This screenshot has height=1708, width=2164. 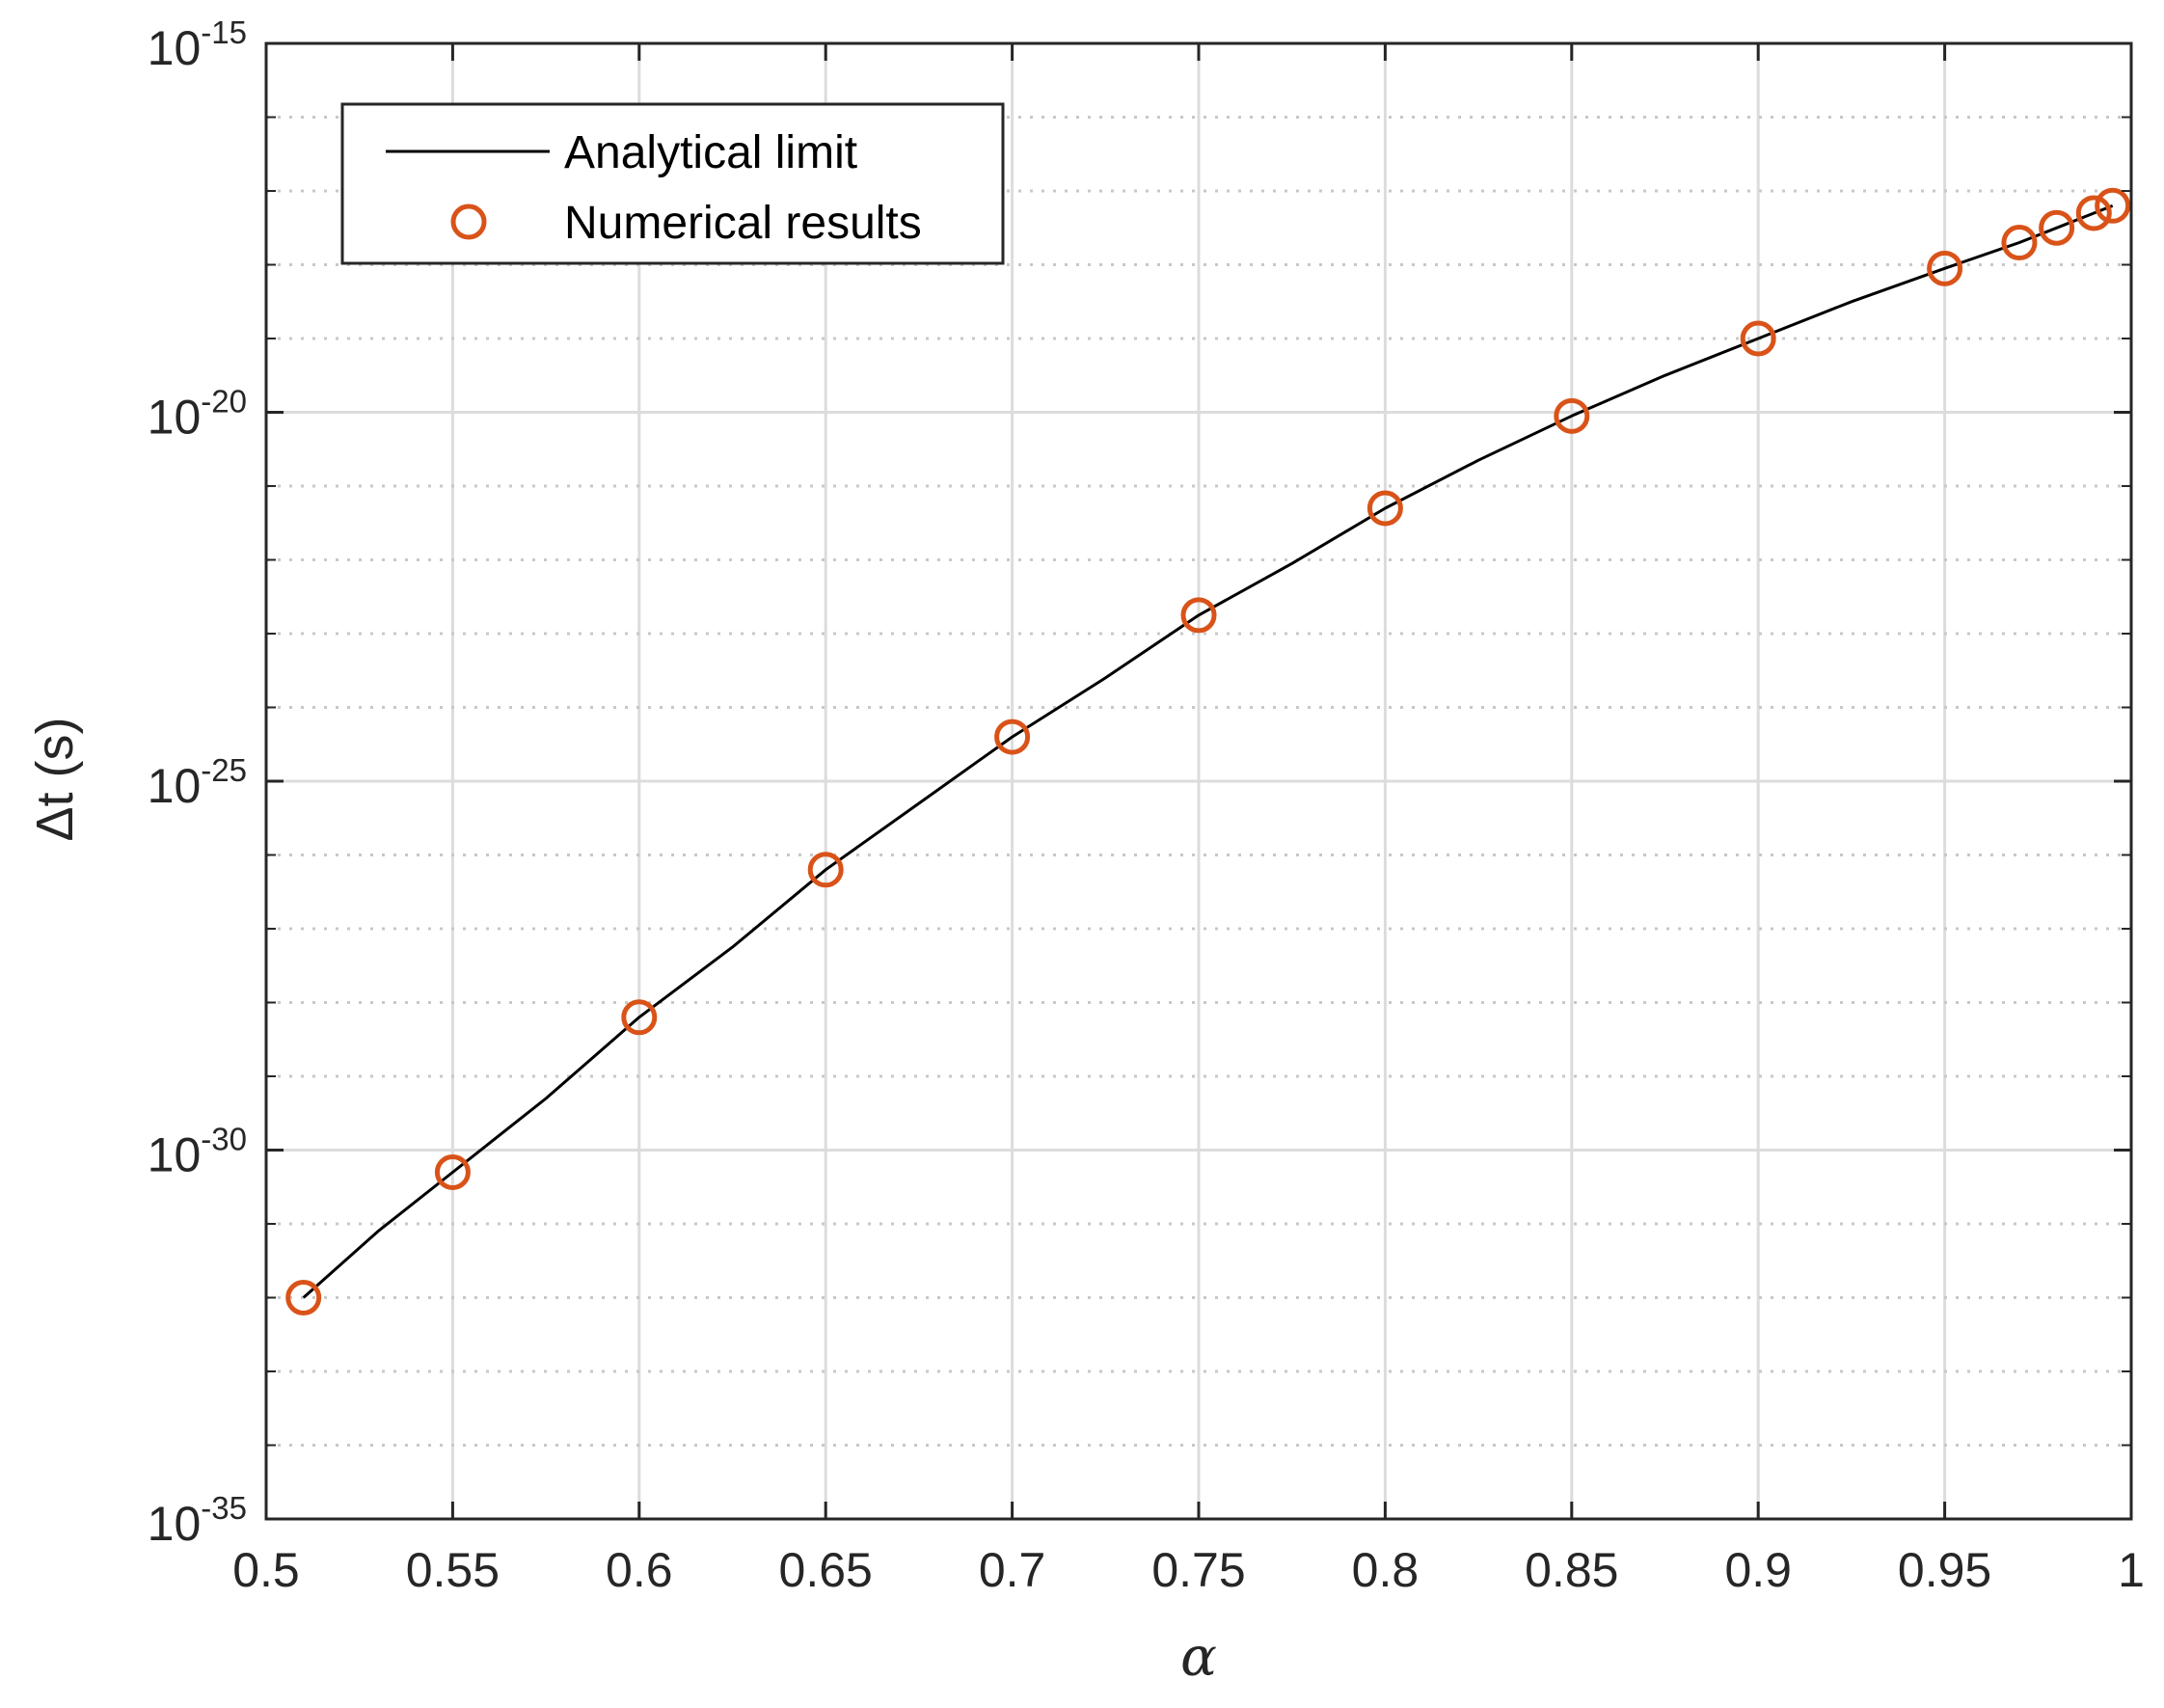 What do you see at coordinates (453, 1570) in the screenshot?
I see `x-tick-label: 0.55` at bounding box center [453, 1570].